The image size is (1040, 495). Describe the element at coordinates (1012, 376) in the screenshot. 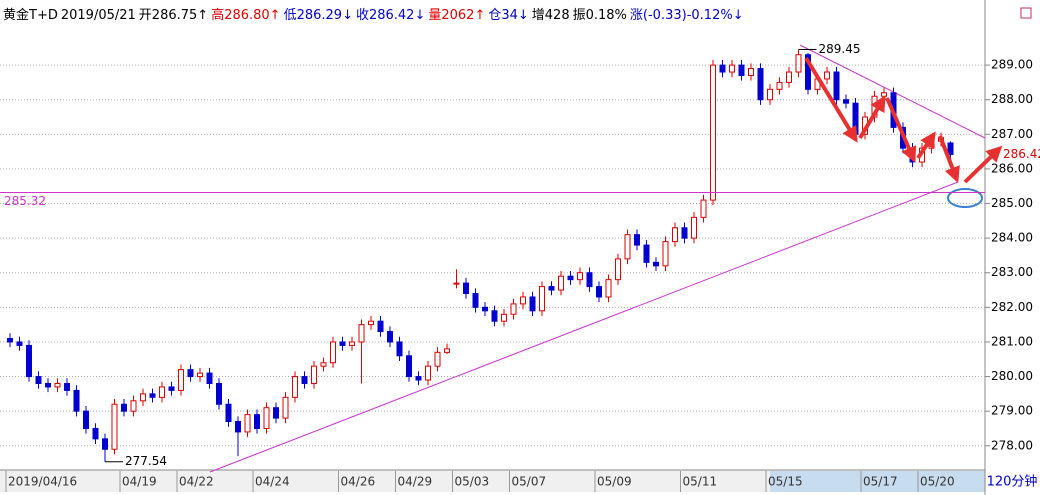

I see `y-tick-label: 280.00` at that location.